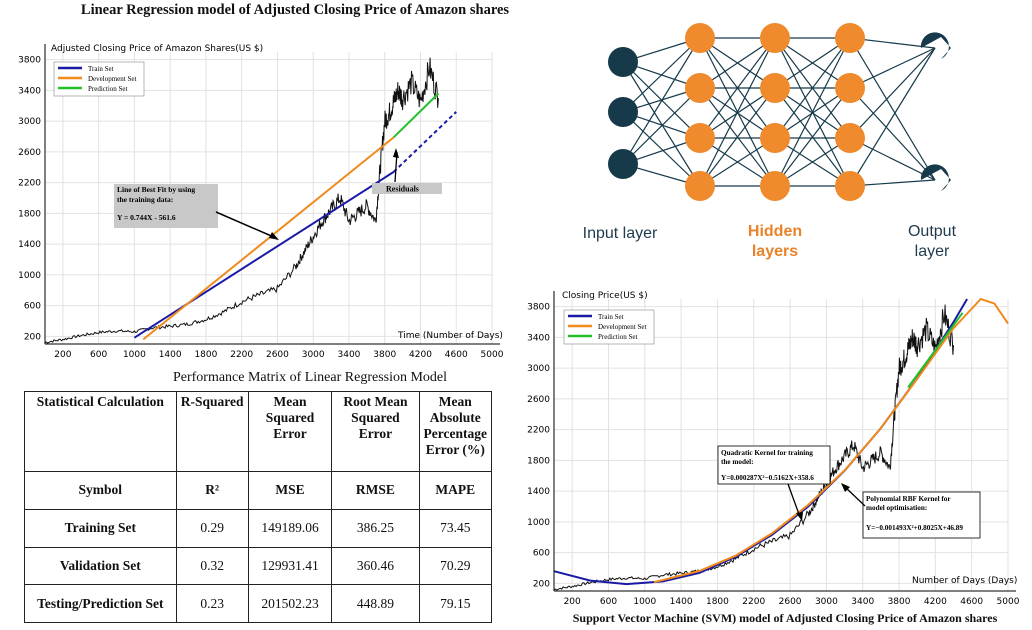  What do you see at coordinates (134, 355) in the screenshot?
I see `lr-x-tick-label: 1000` at bounding box center [134, 355].